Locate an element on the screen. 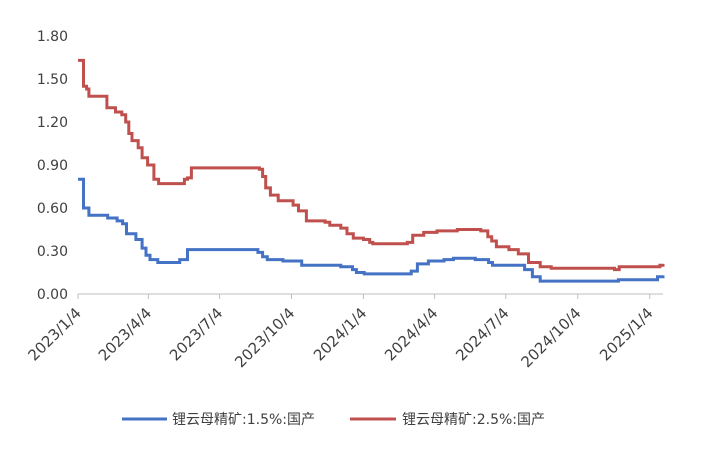 This screenshot has height=451, width=705. legend-label-series-1: 锂云母精矿:1.5%:国产 is located at coordinates (243, 420).